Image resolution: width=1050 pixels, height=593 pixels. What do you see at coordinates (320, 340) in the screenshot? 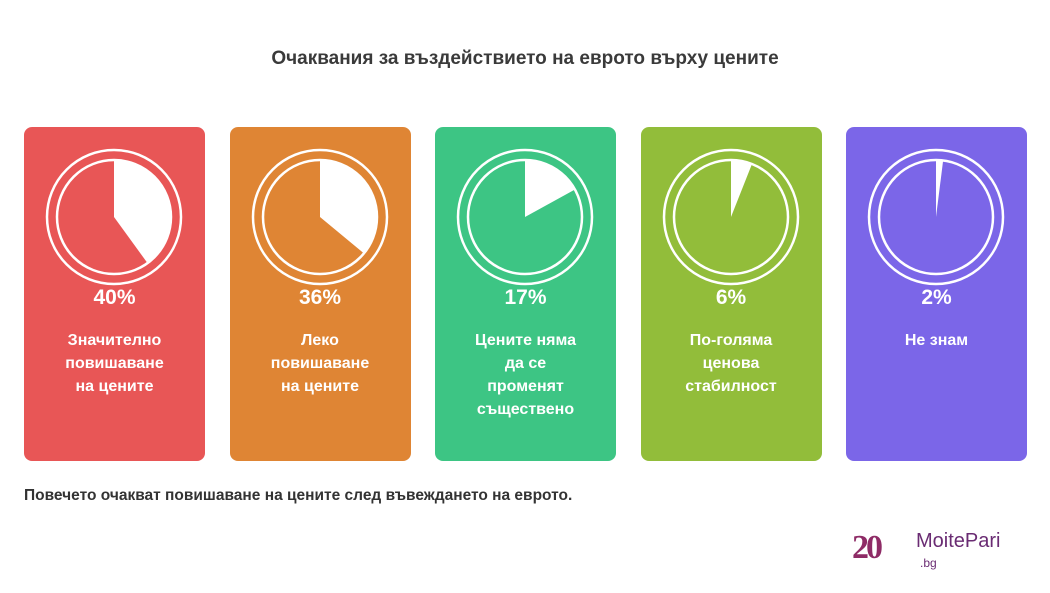
I see `category-label-line: Леко` at bounding box center [320, 340].